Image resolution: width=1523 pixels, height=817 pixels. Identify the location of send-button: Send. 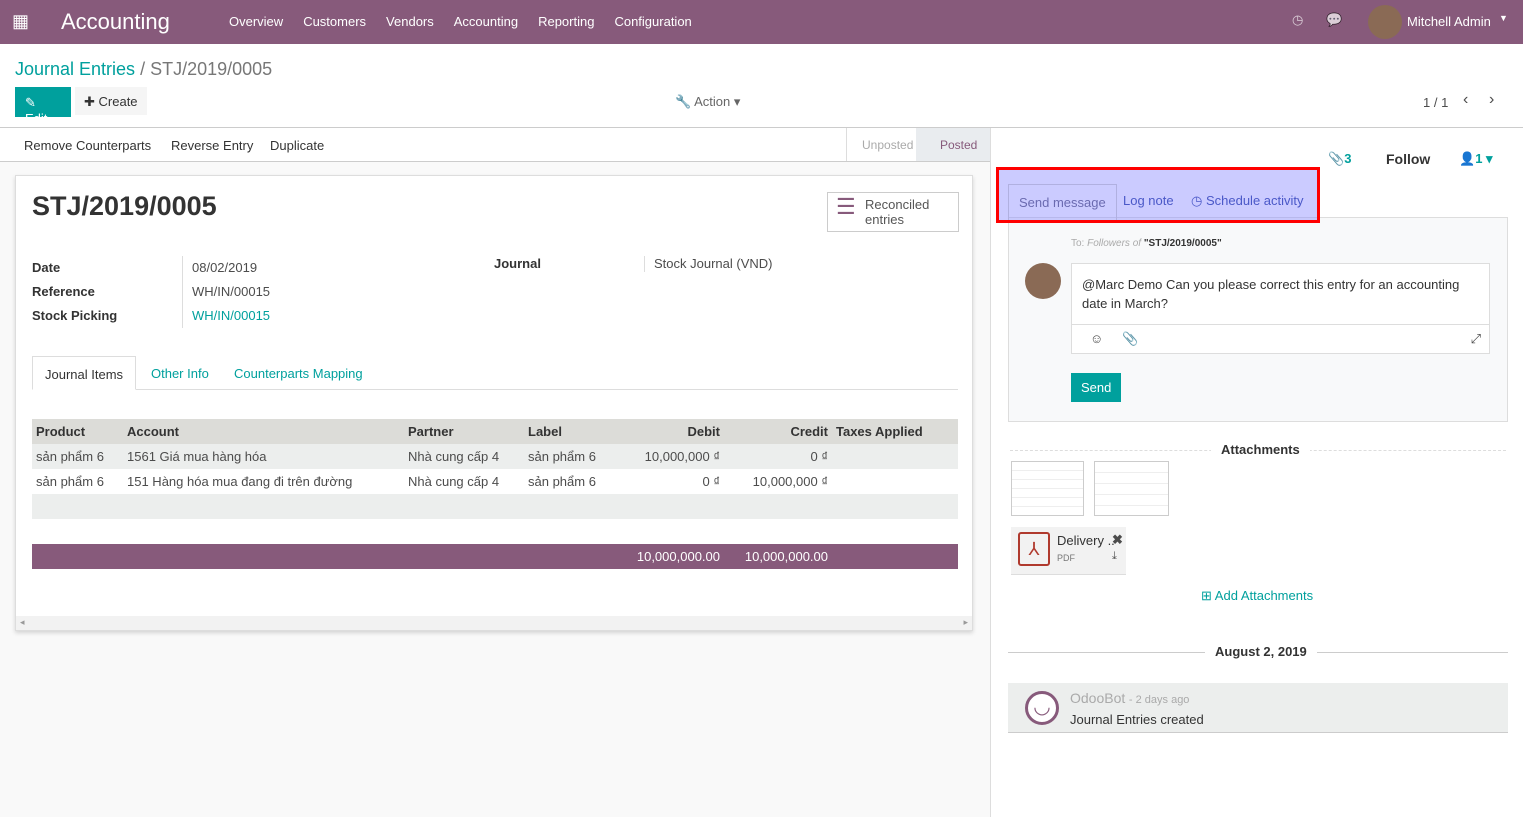
(1096, 387).